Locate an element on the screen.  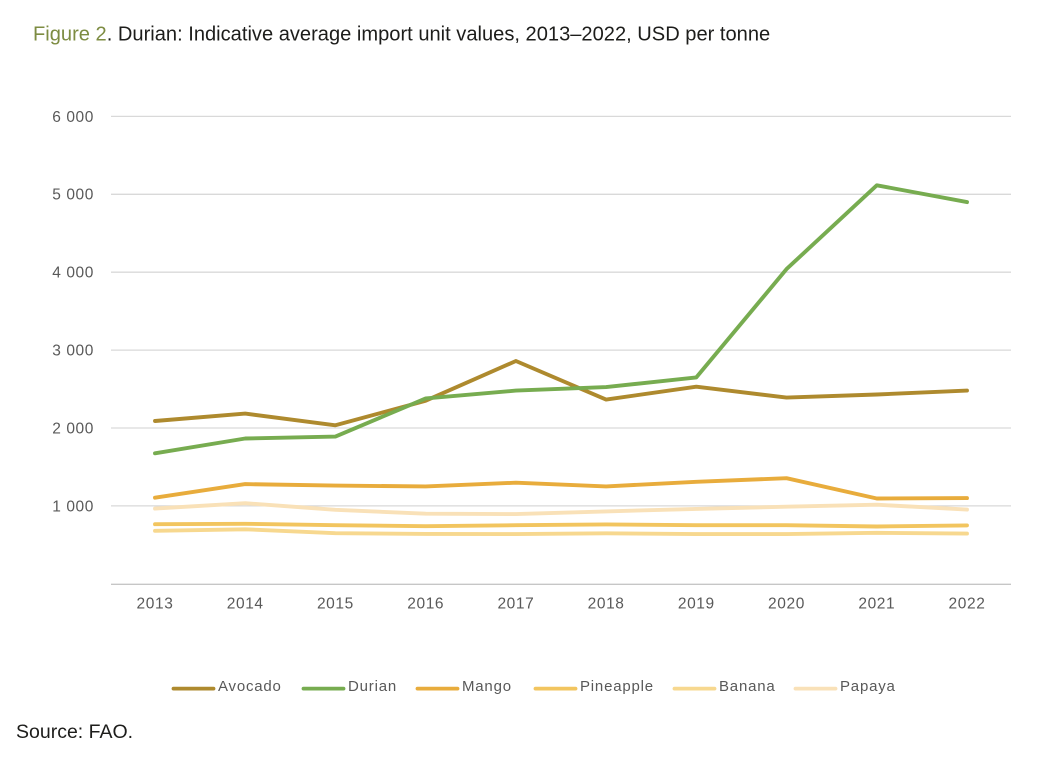
svg-text: 2021 is located at coordinates (876, 603).